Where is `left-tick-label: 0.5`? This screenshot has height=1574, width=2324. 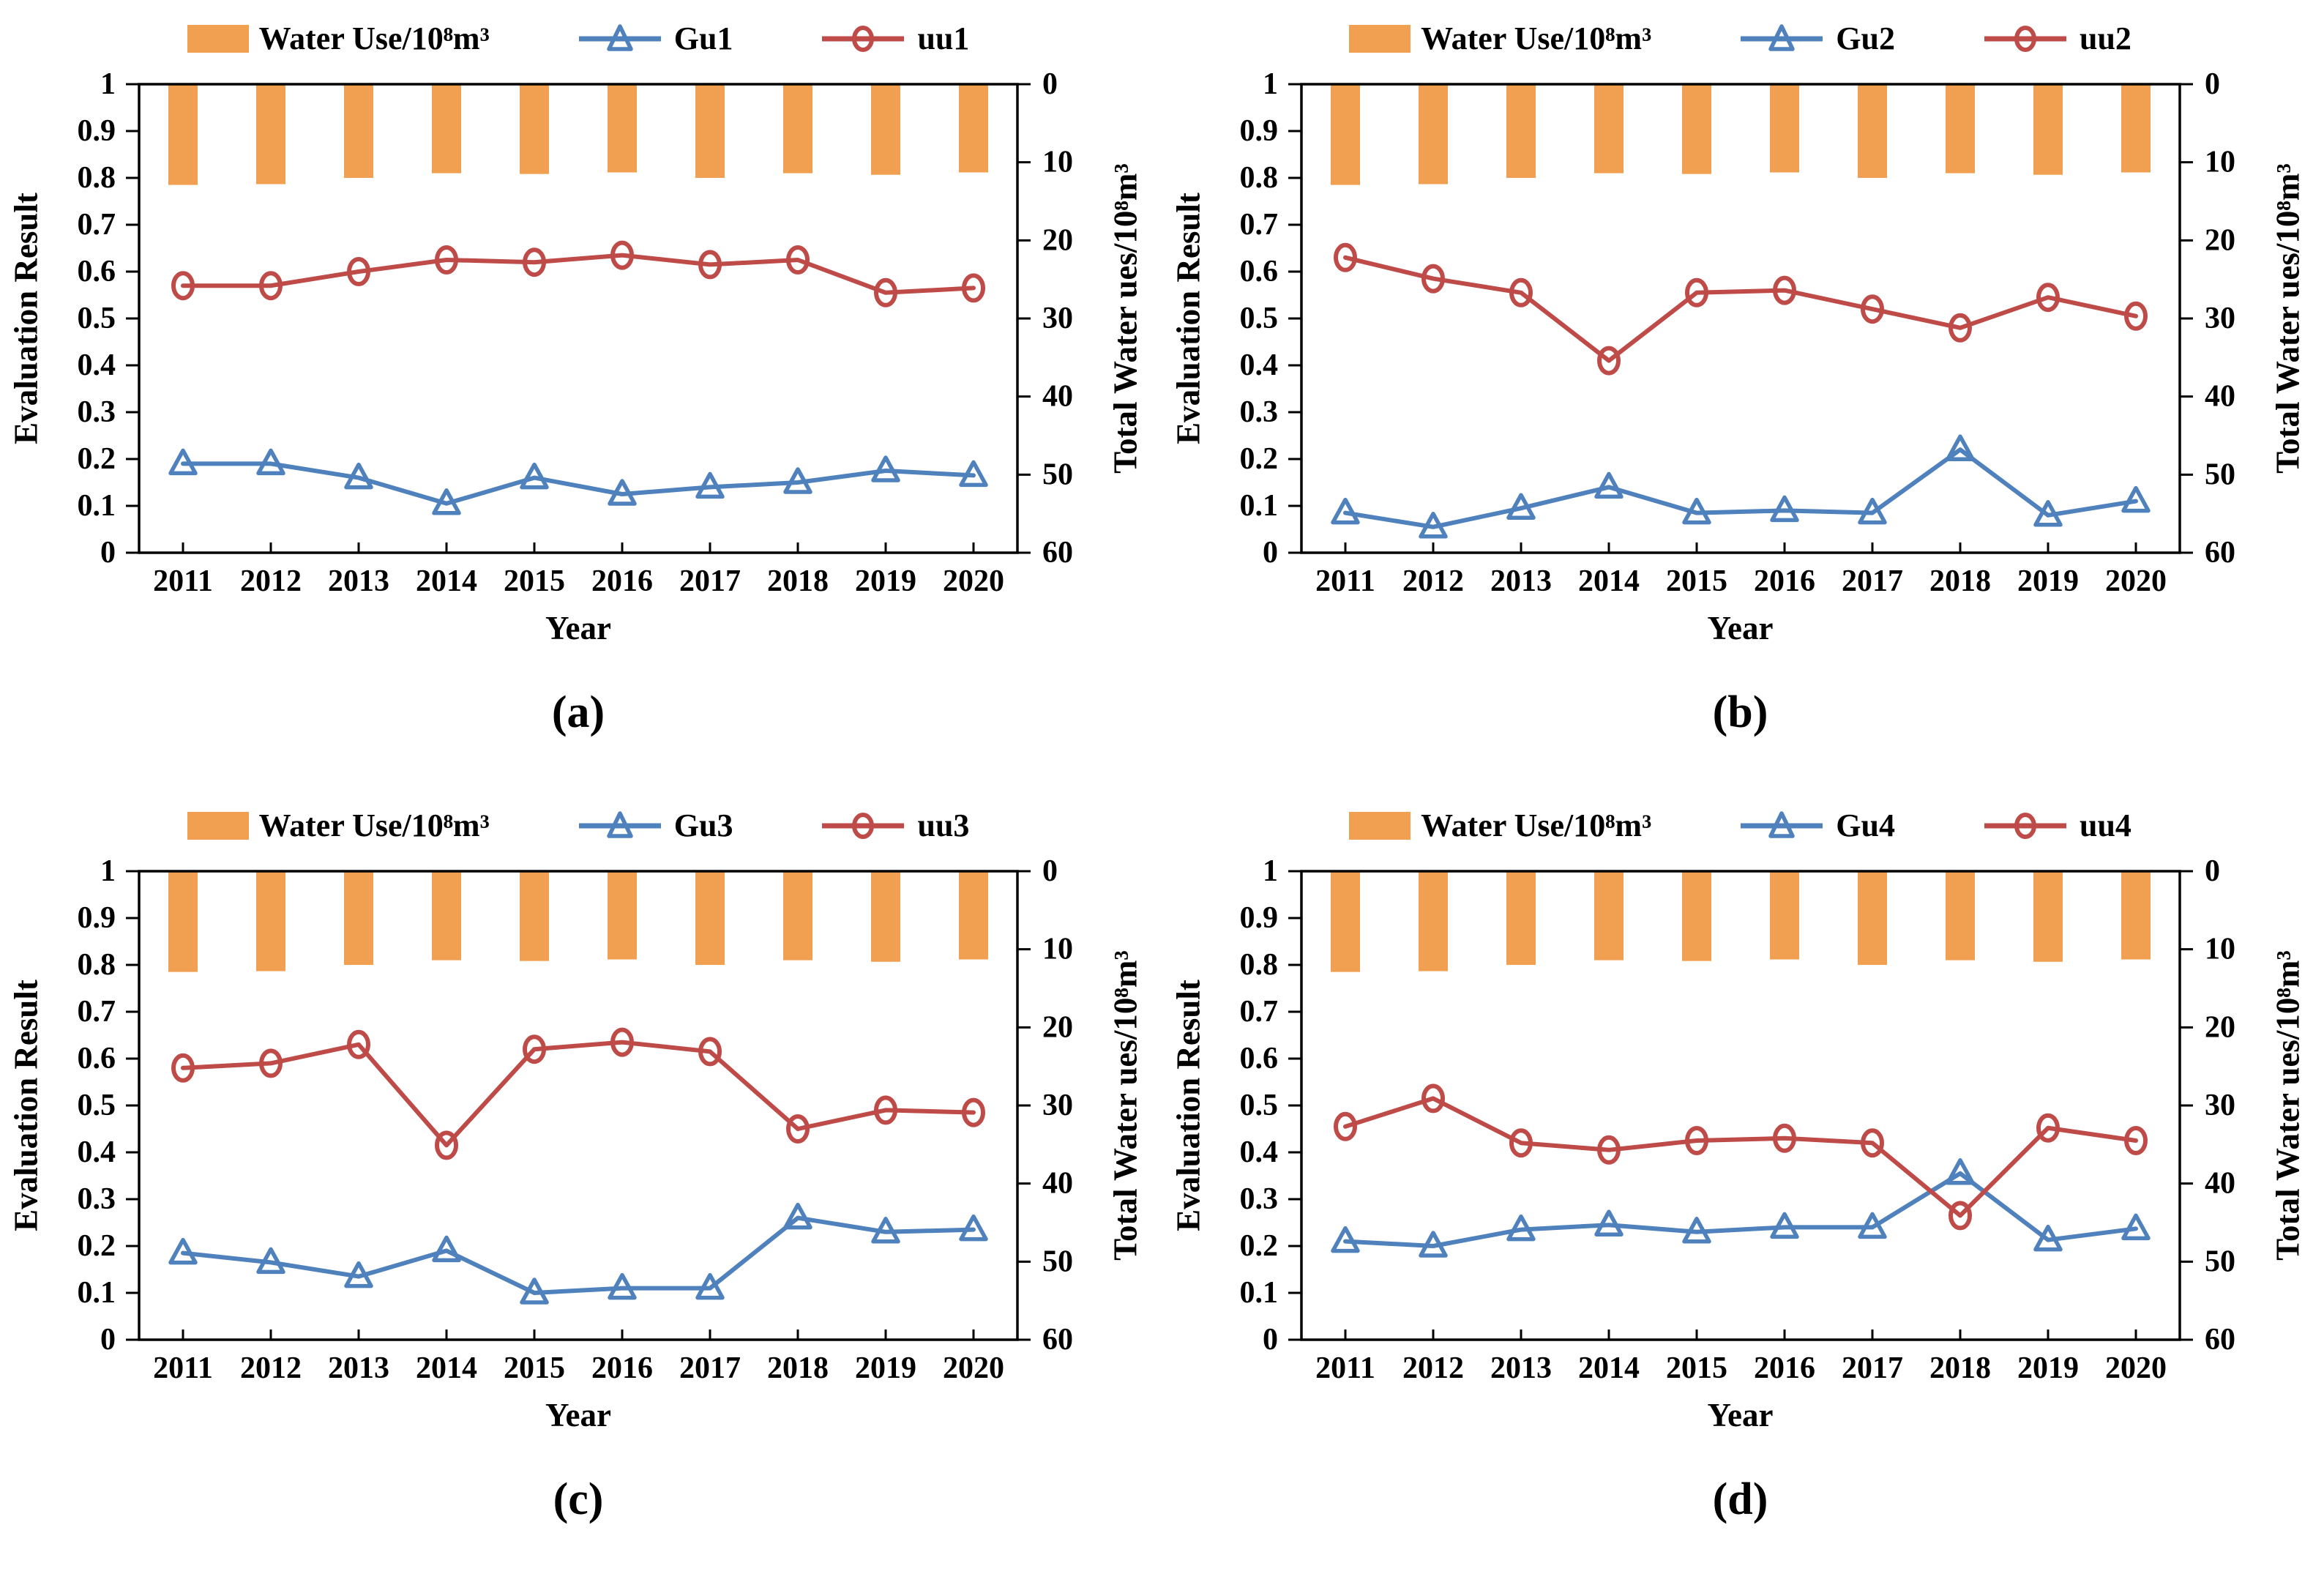 left-tick-label: 0.5 is located at coordinates (97, 1105).